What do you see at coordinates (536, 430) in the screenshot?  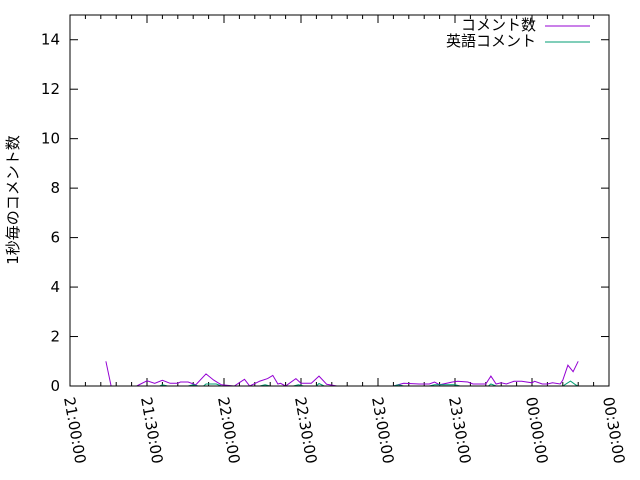 I see `x-tick-label: 00:00:00` at bounding box center [536, 430].